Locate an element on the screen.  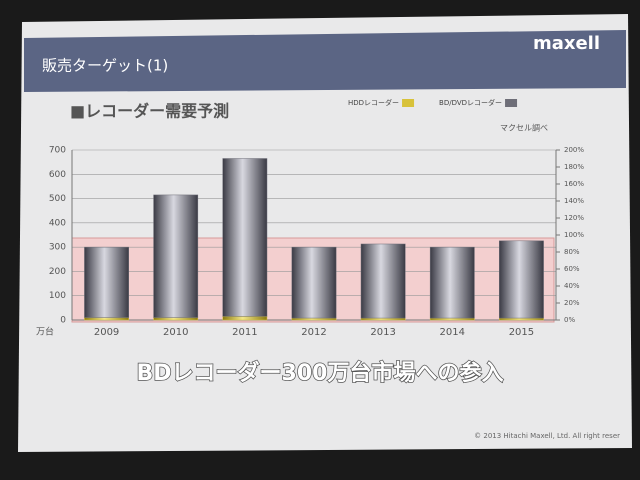
source: マクセル調べ is located at coordinates (524, 128).